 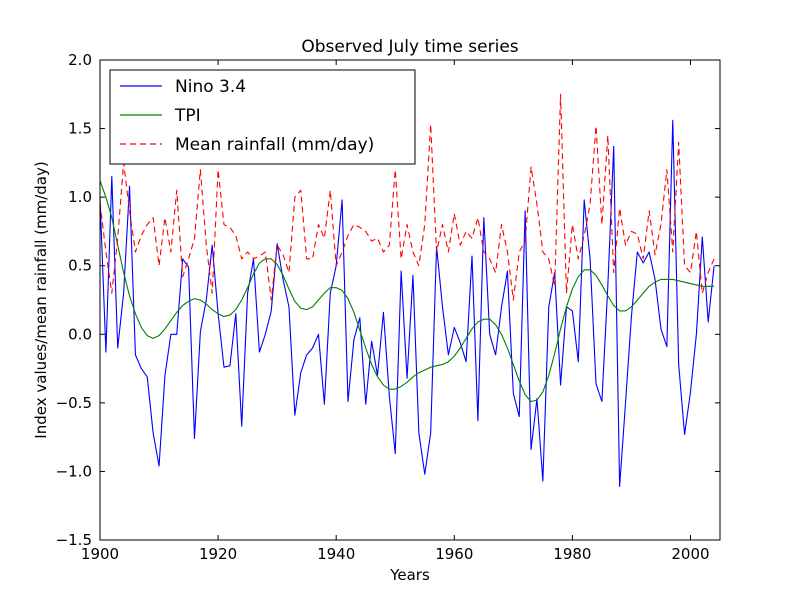 What do you see at coordinates (262, 117) in the screenshot?
I see `legend: Nino 3.4 TPI Mean rainfall (mm/day)` at bounding box center [262, 117].